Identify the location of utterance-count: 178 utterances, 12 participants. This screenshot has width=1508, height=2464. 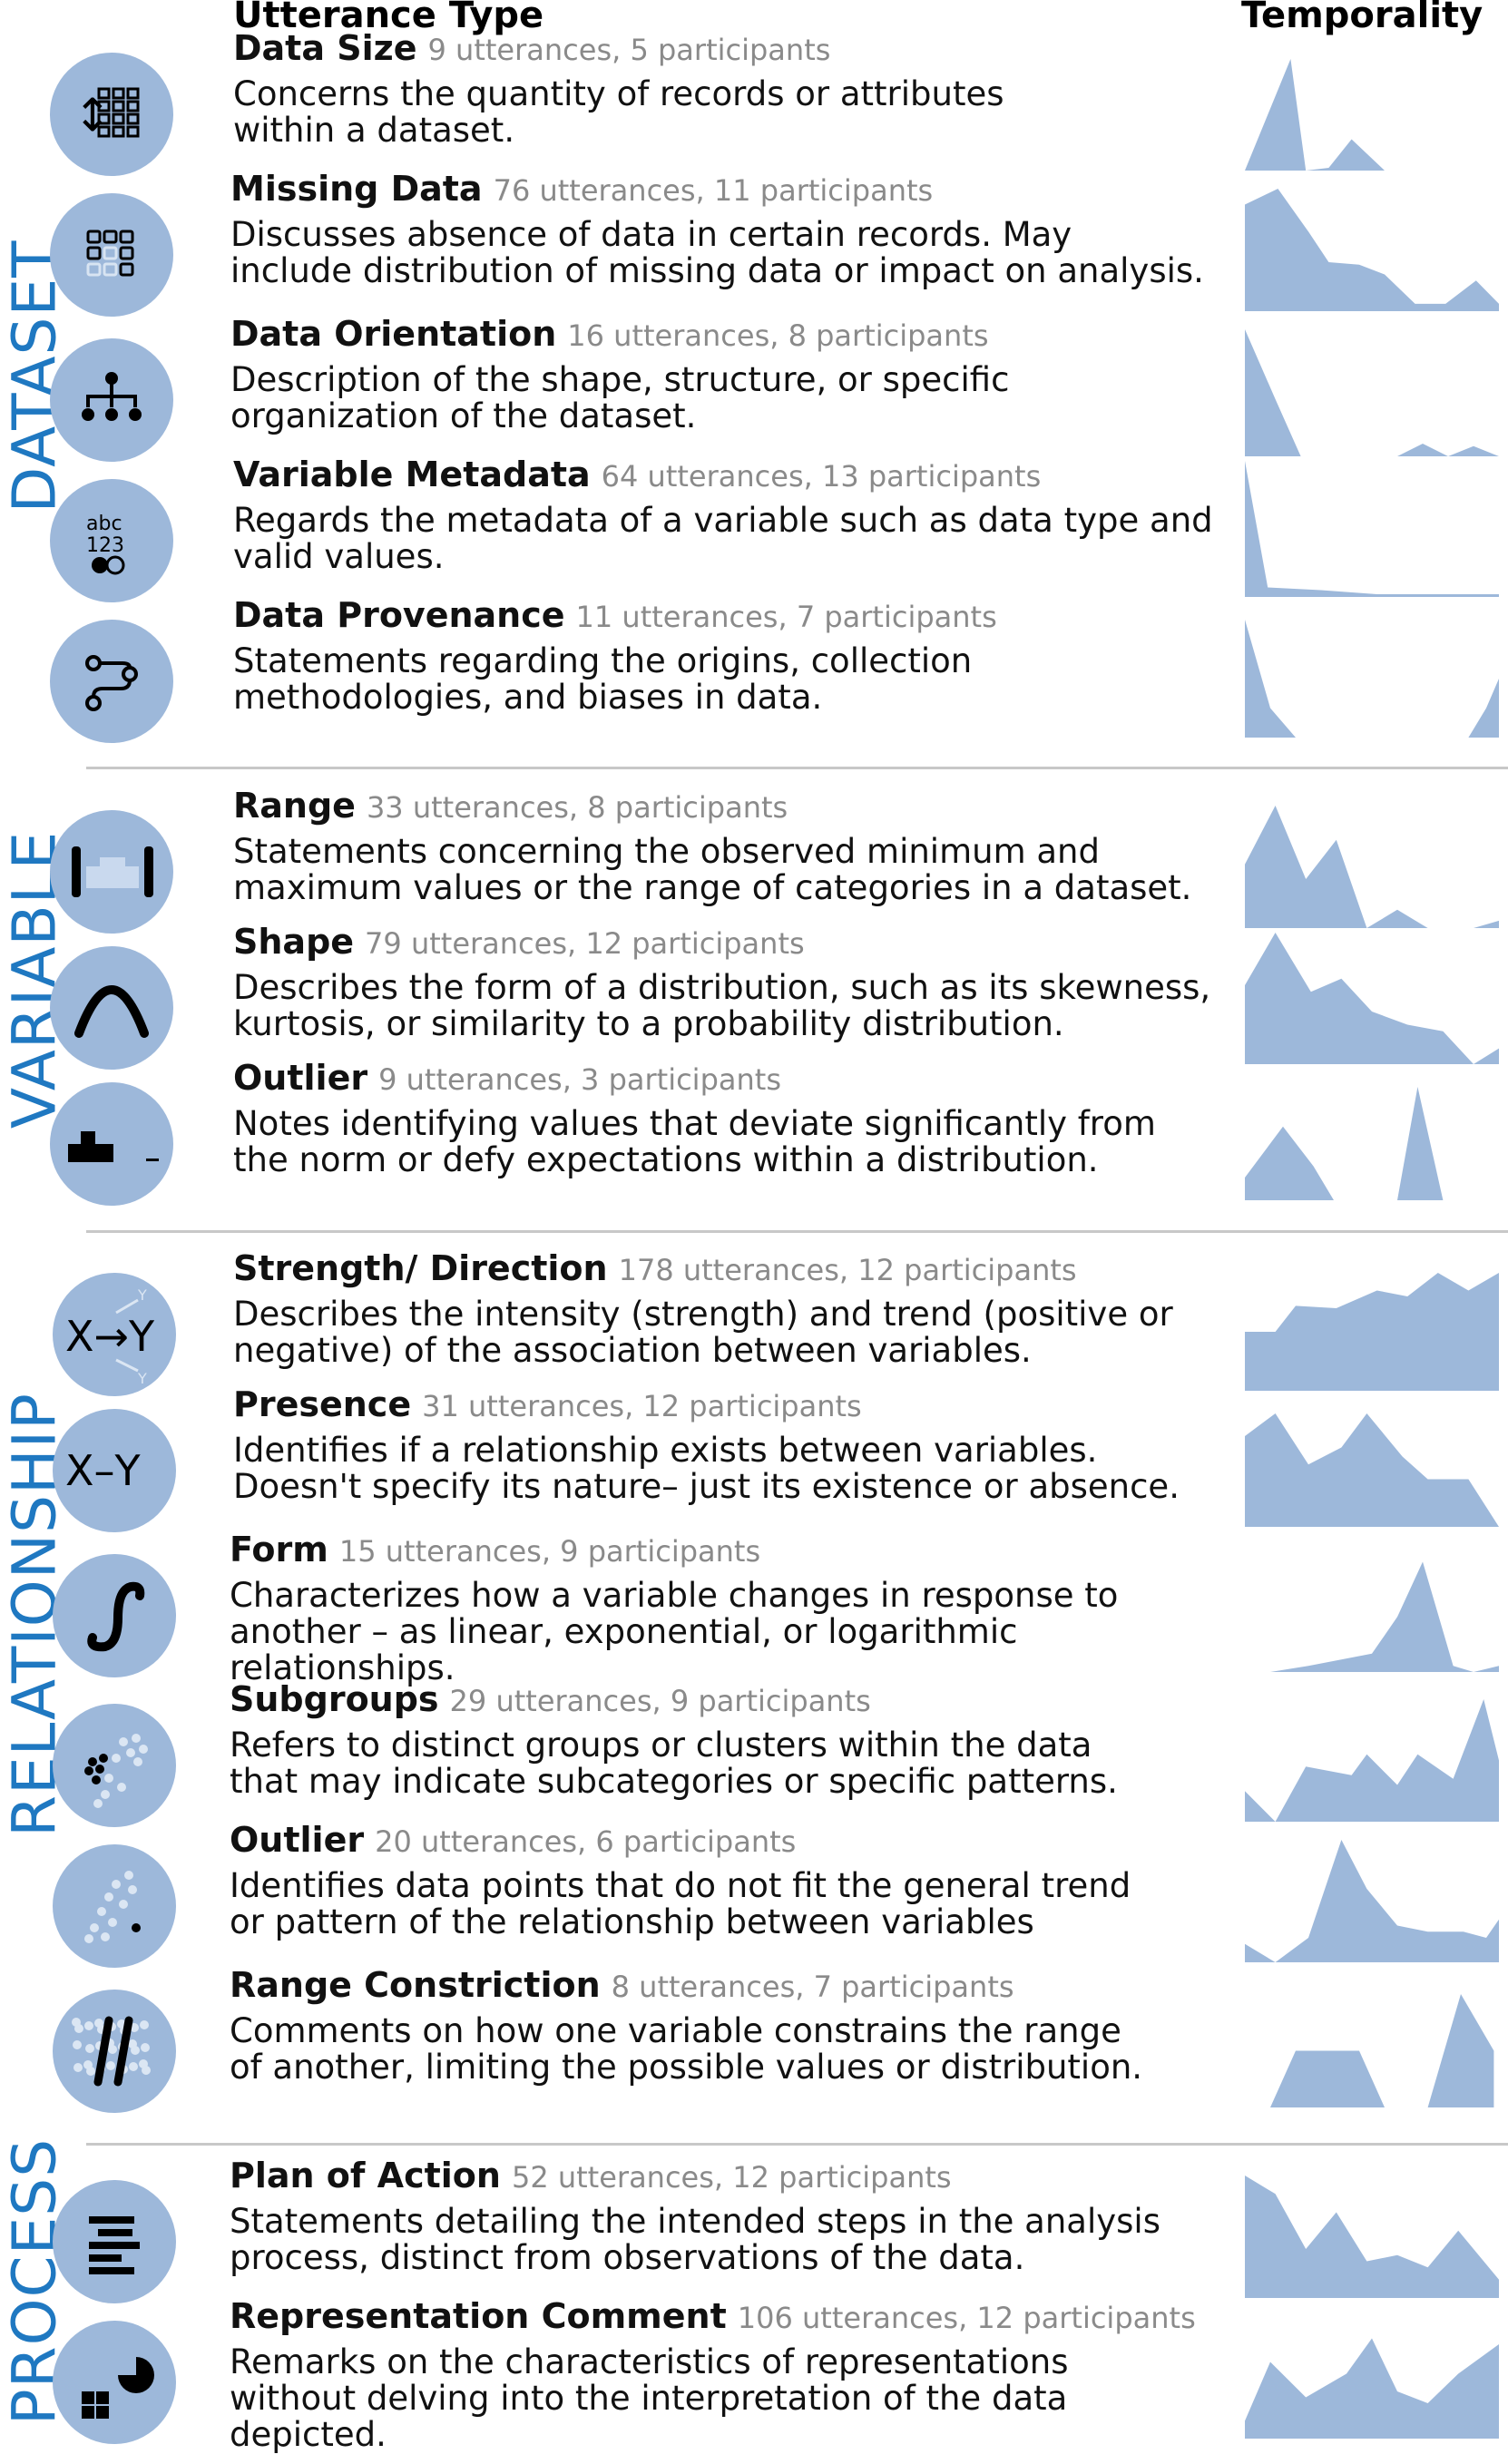
(847, 1270).